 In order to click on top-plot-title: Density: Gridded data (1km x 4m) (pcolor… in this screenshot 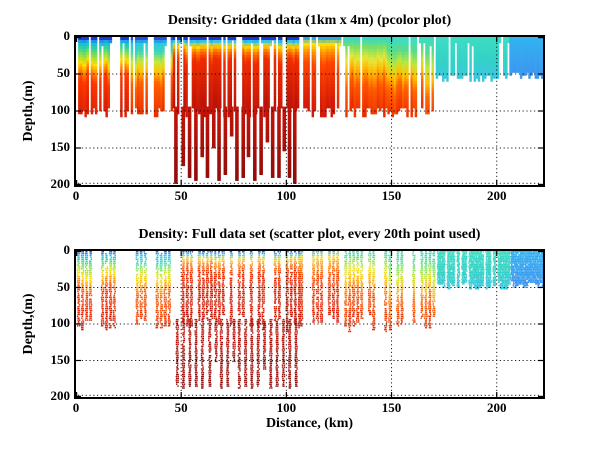, I will do `click(309, 20)`.